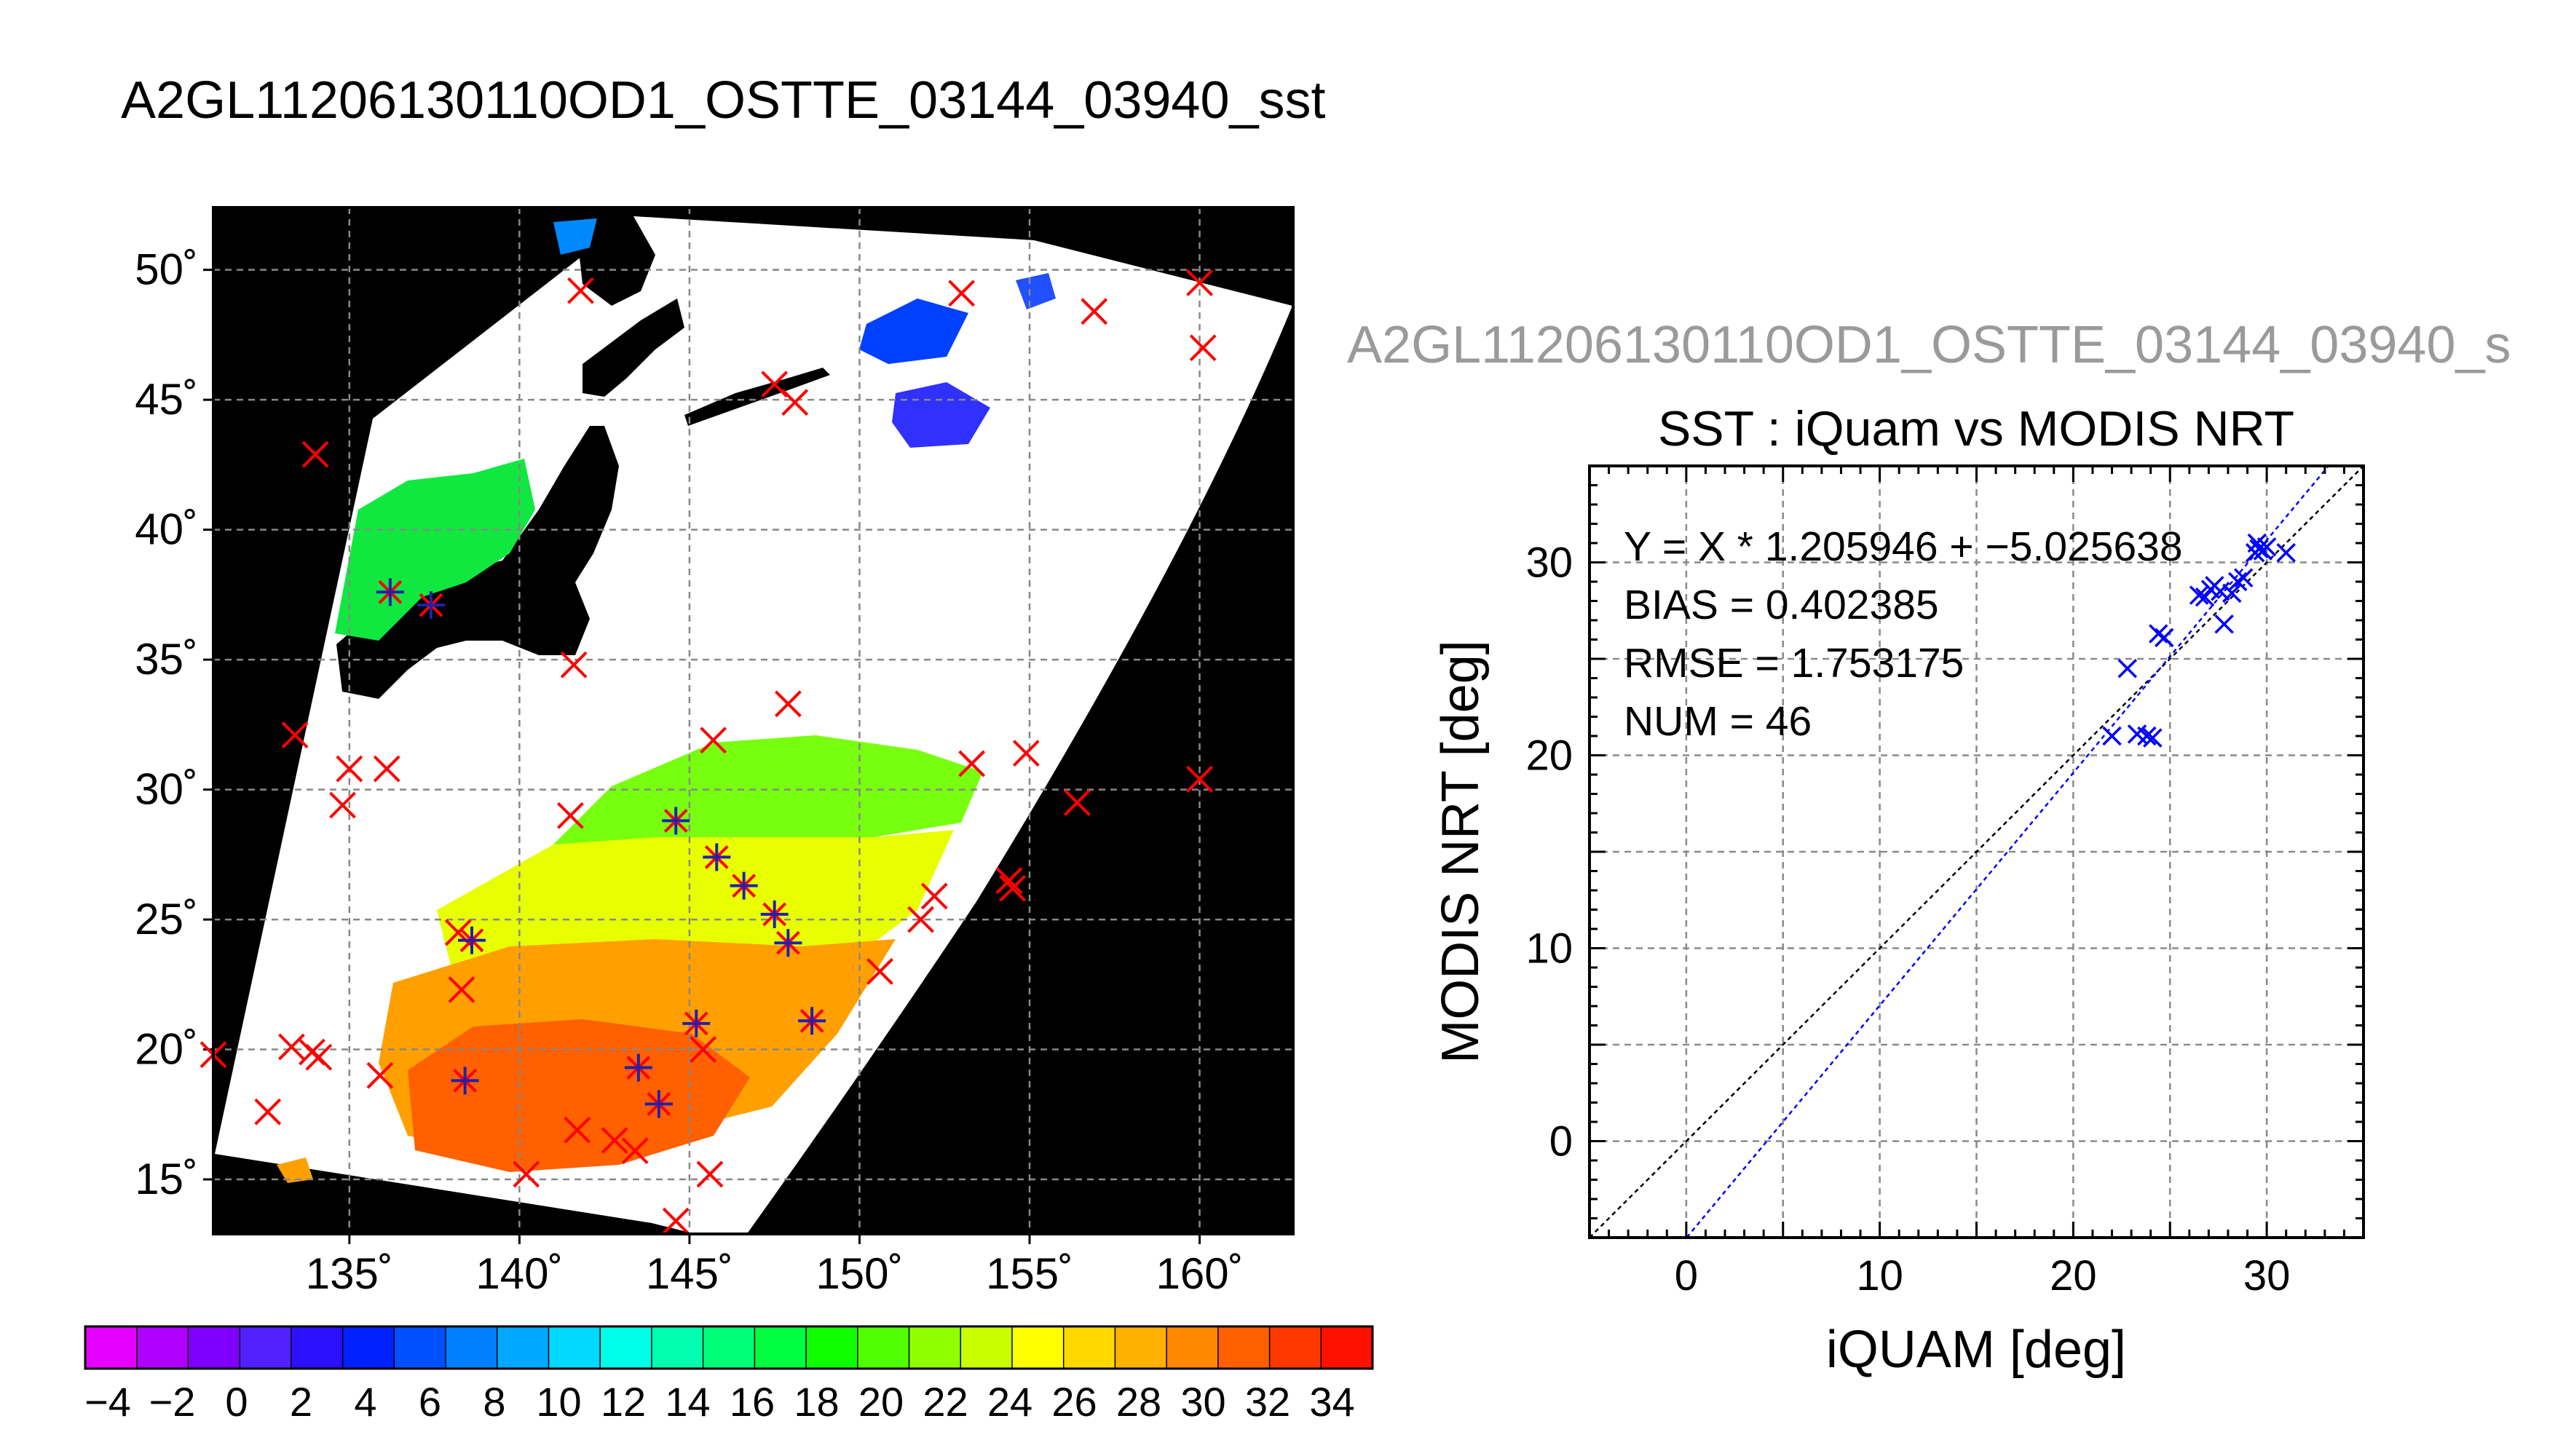  What do you see at coordinates (881, 1402) in the screenshot?
I see `colorbar-tick-label: 20` at bounding box center [881, 1402].